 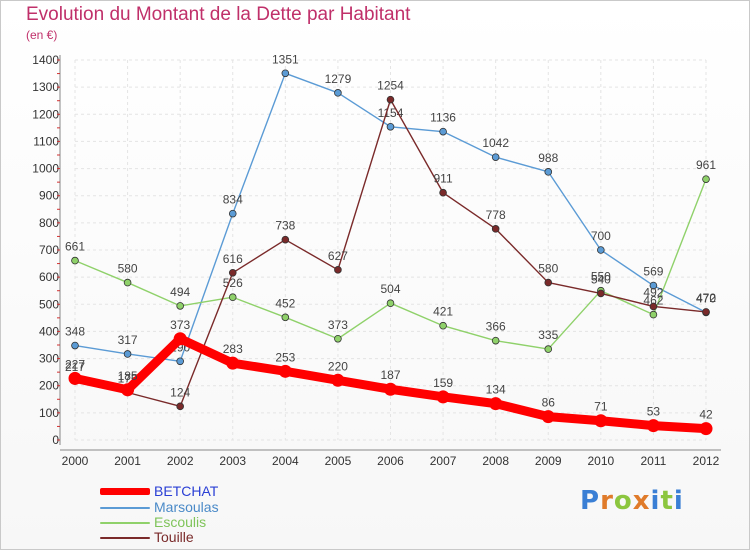 What do you see at coordinates (496, 390) in the screenshot?
I see `data-label-betchat: 134` at bounding box center [496, 390].